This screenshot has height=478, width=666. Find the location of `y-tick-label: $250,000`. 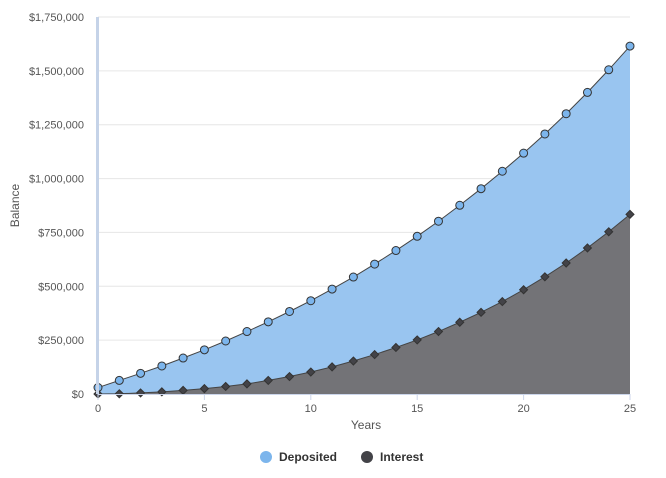

y-tick-label: $250,000 is located at coordinates (61, 341).